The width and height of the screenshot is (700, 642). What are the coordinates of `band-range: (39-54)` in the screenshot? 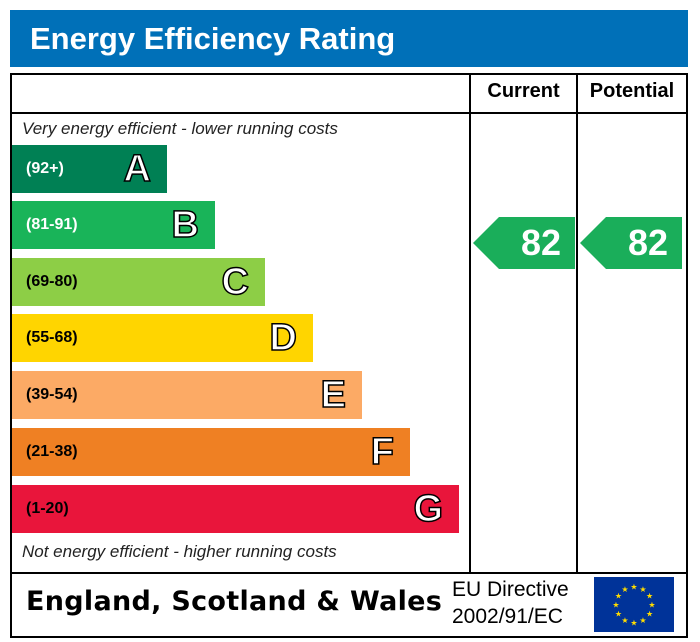 It's located at (52, 394).